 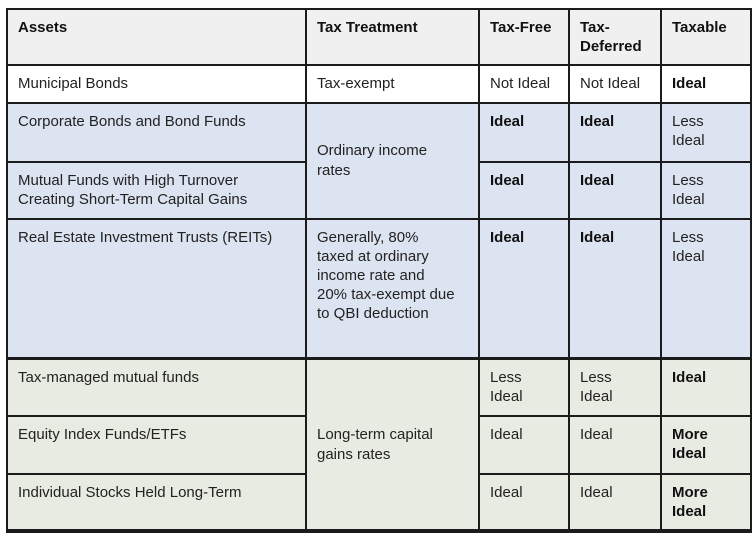 What do you see at coordinates (156, 444) in the screenshot?
I see `asset-cell: Equity Index Funds/ETFs` at bounding box center [156, 444].